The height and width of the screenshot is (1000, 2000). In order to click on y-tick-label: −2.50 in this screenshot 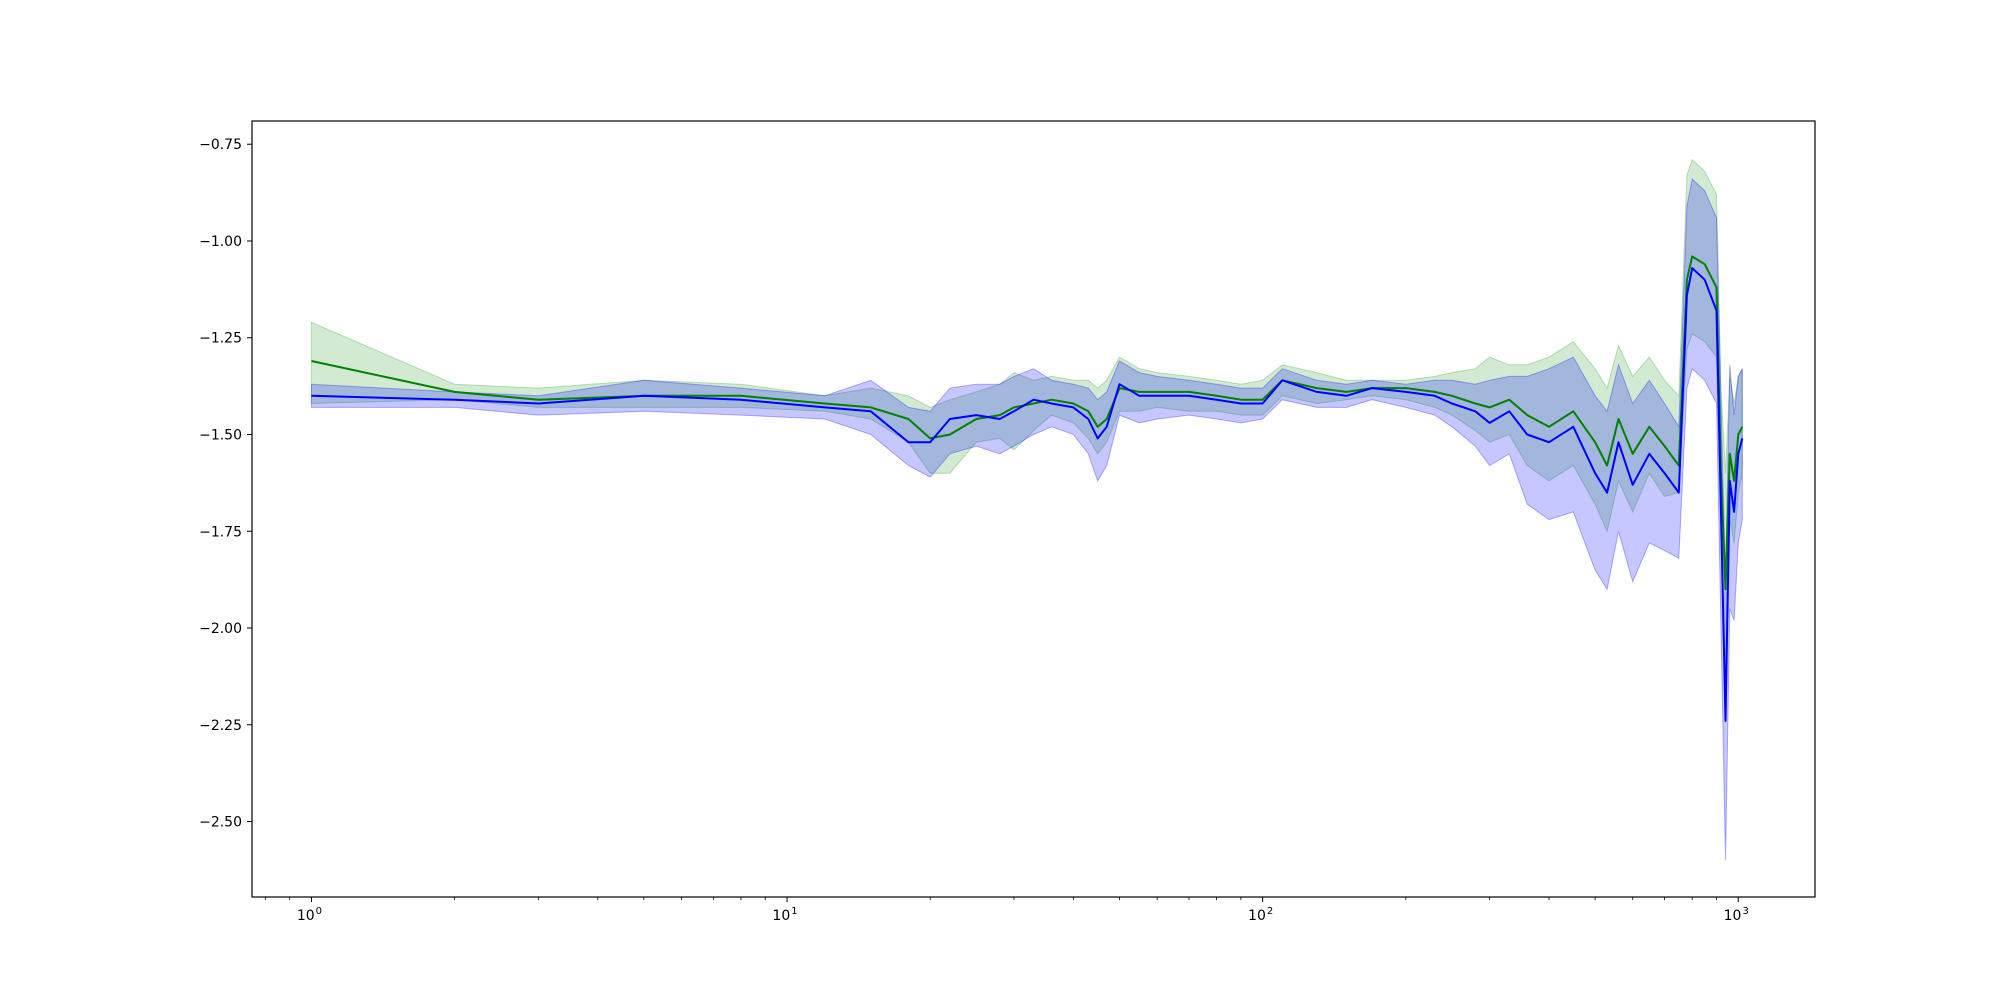, I will do `click(220, 823)`.